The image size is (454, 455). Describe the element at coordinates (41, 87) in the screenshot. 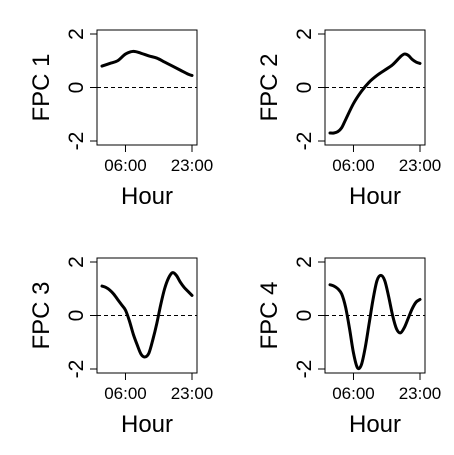

I see `y-axis-title: FPC 1` at that location.